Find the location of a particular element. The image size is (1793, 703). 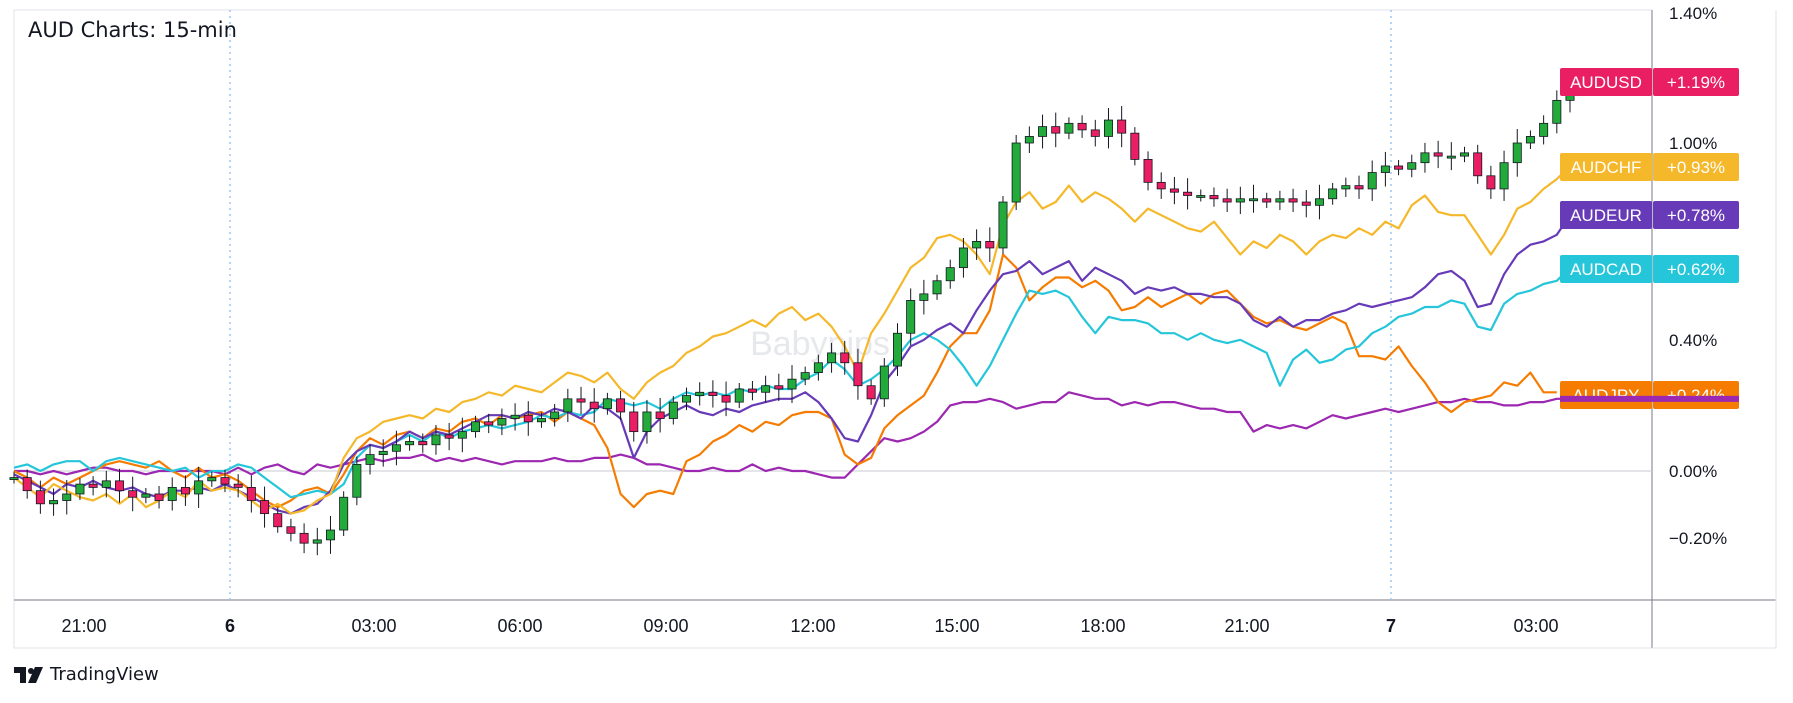

watermark-text: Babypips is located at coordinates (820, 344).